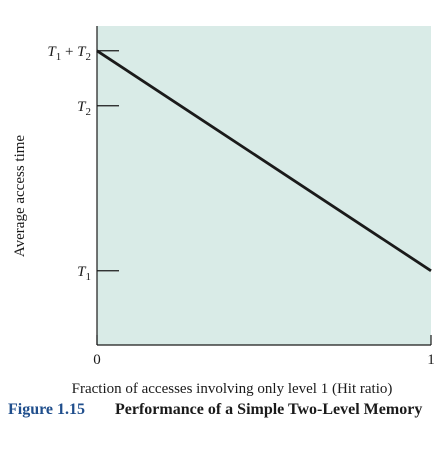 The width and height of the screenshot is (443, 452). Describe the element at coordinates (269, 409) in the screenshot. I see `figure-title: Performance of a Simple Two-Level Memory` at that location.